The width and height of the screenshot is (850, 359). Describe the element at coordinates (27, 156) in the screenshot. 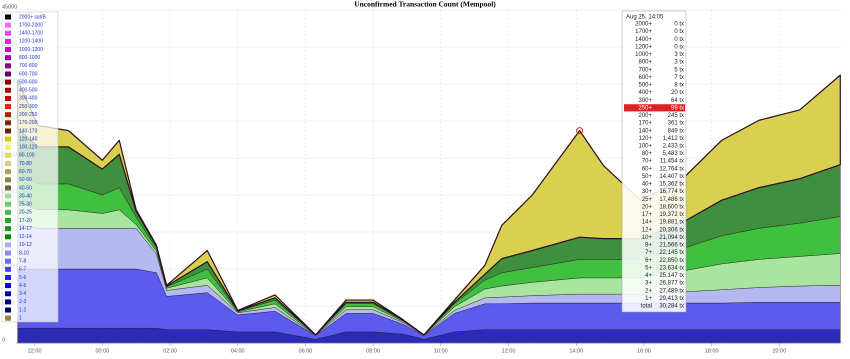

I see `legend-label: 80-100` at that location.